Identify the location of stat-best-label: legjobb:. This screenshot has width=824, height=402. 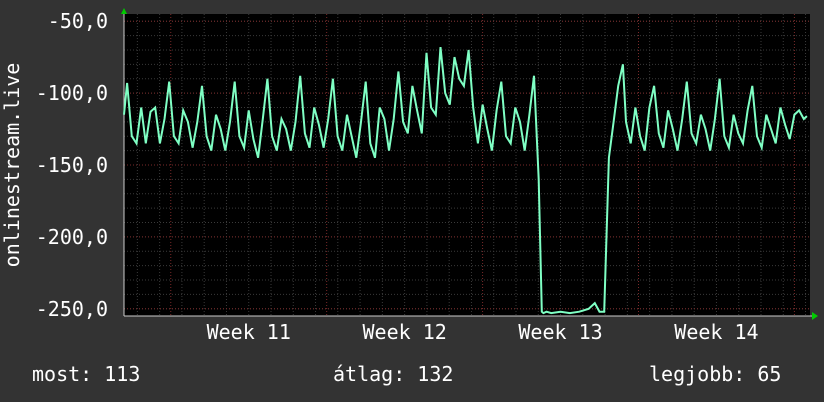
(697, 374).